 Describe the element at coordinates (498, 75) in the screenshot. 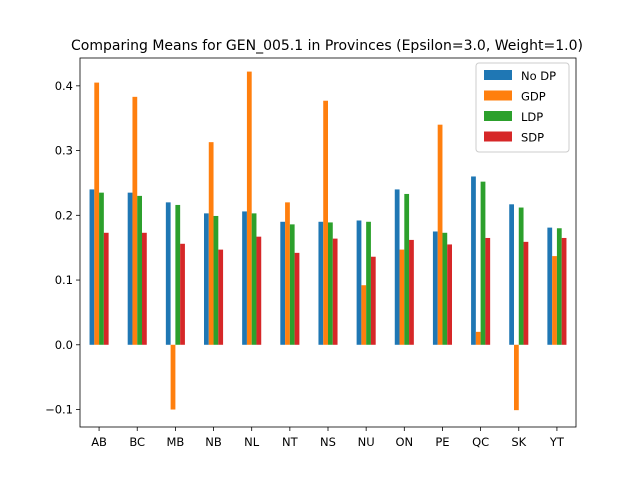

I see `legend-swatch-no-dp` at that location.